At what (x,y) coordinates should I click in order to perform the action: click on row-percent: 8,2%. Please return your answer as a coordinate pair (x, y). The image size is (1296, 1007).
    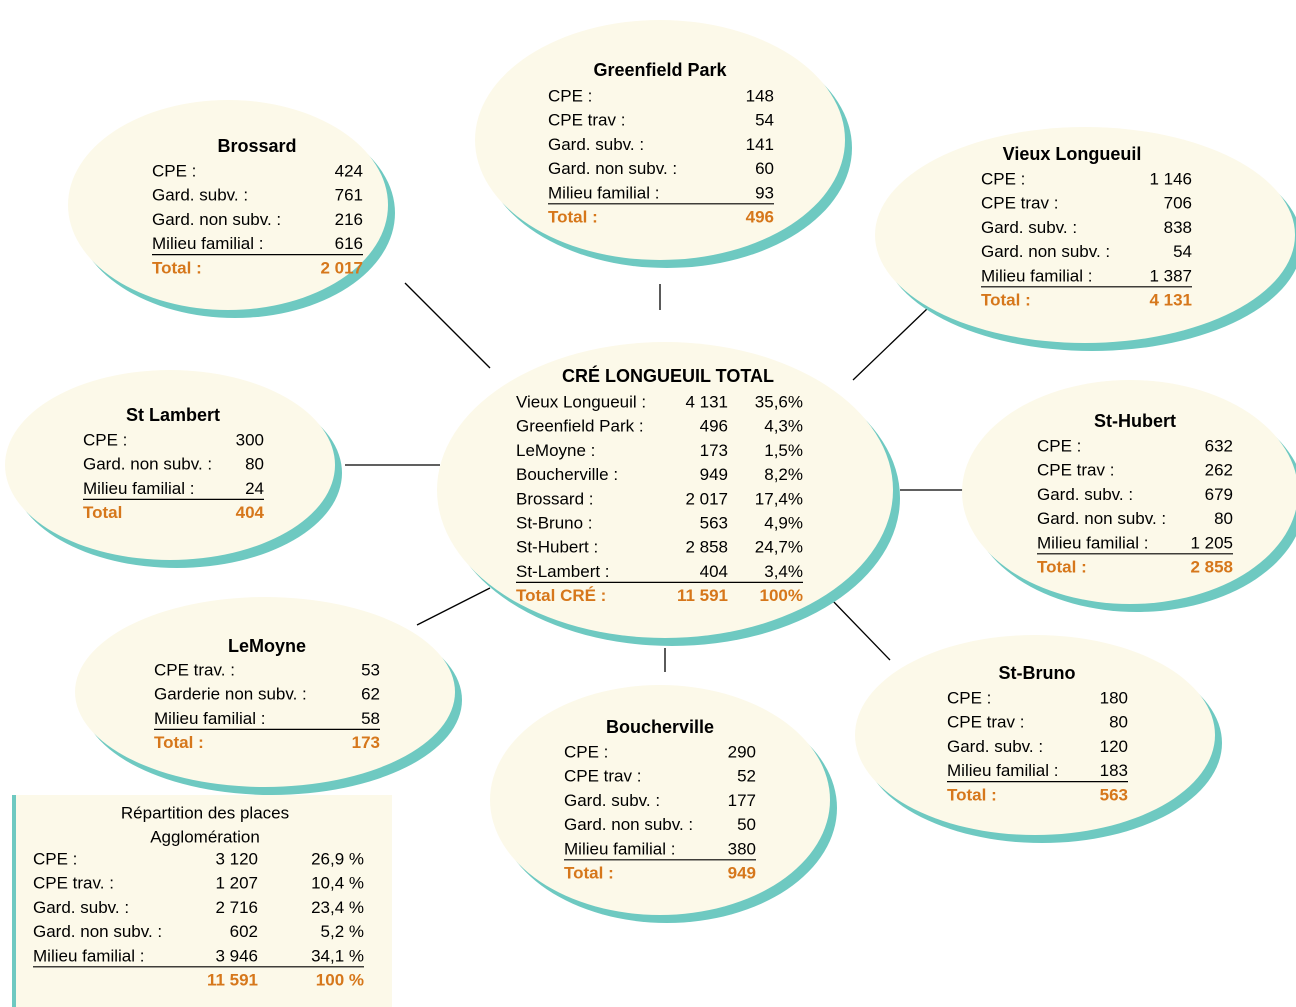
    Looking at the image, I should click on (783, 474).